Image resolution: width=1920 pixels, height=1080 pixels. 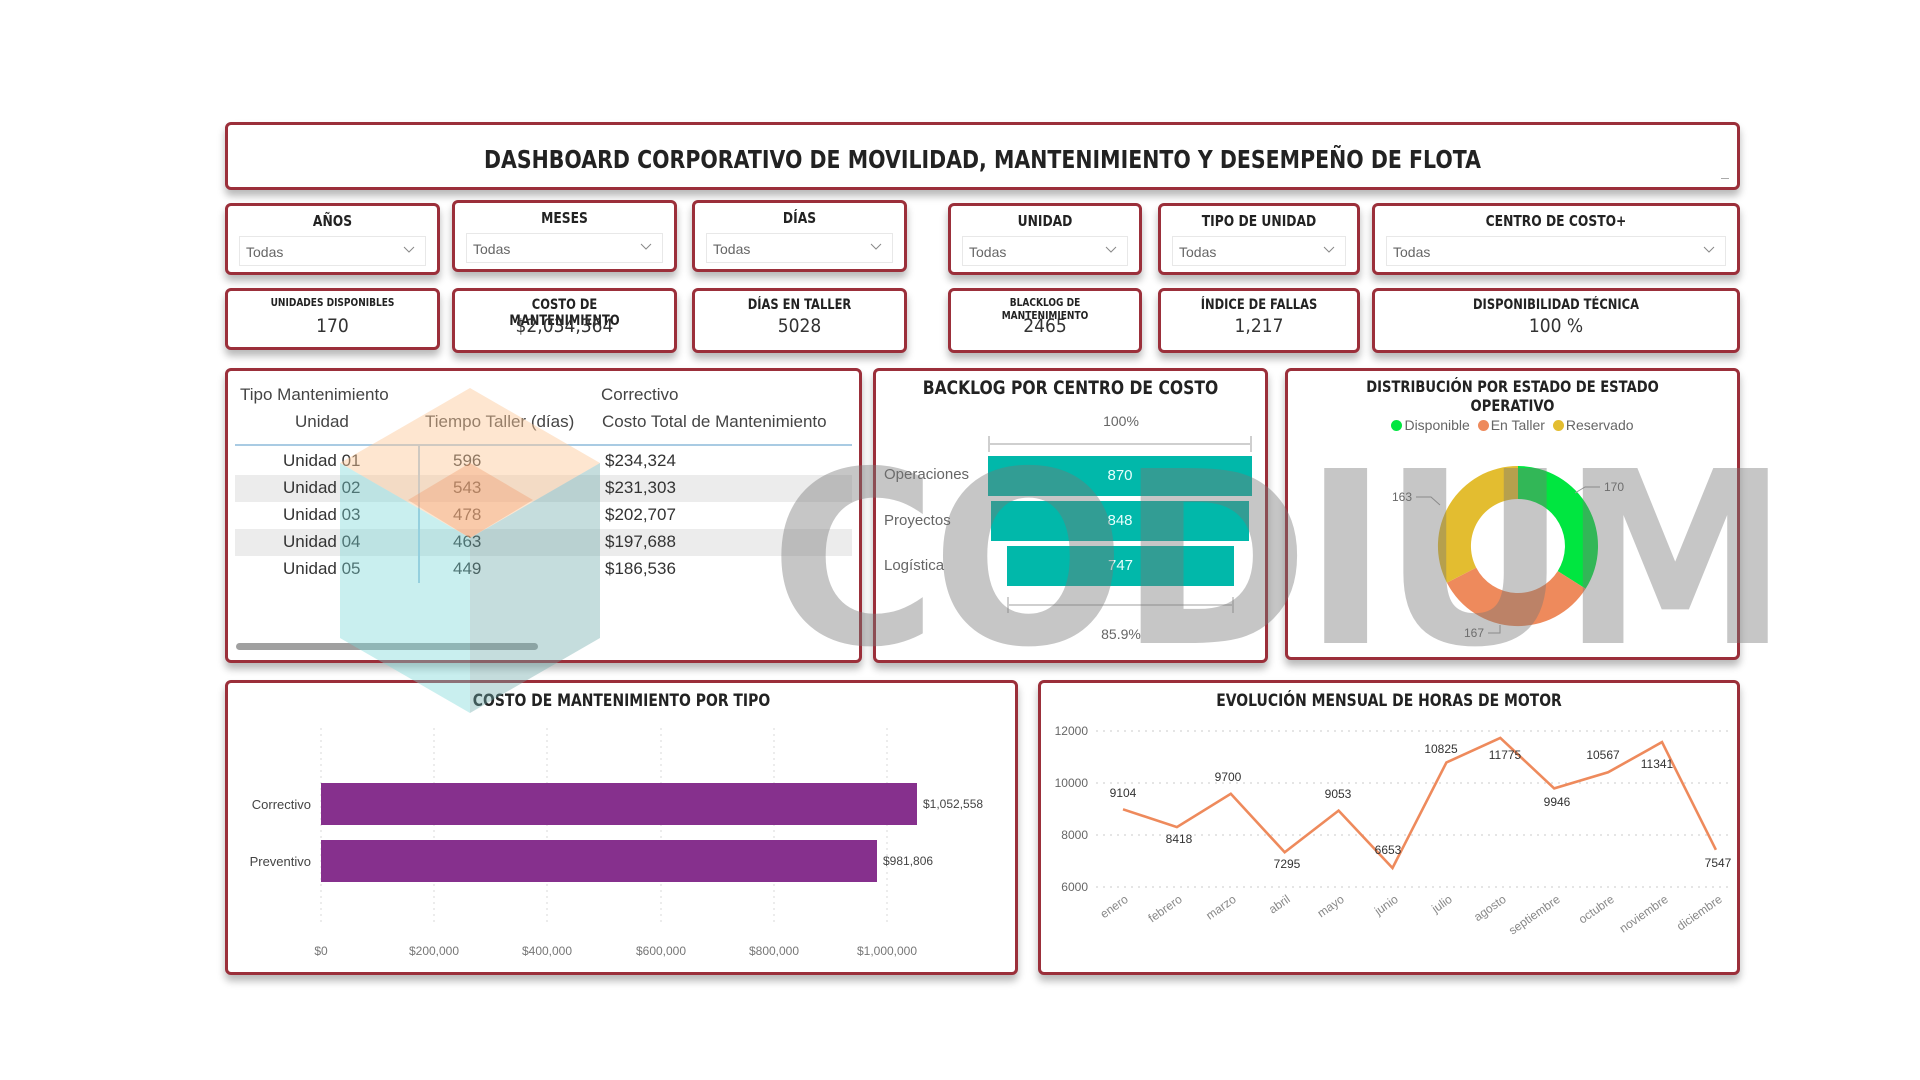 I want to click on svg-text: diciembre, so click(x=1699, y=912).